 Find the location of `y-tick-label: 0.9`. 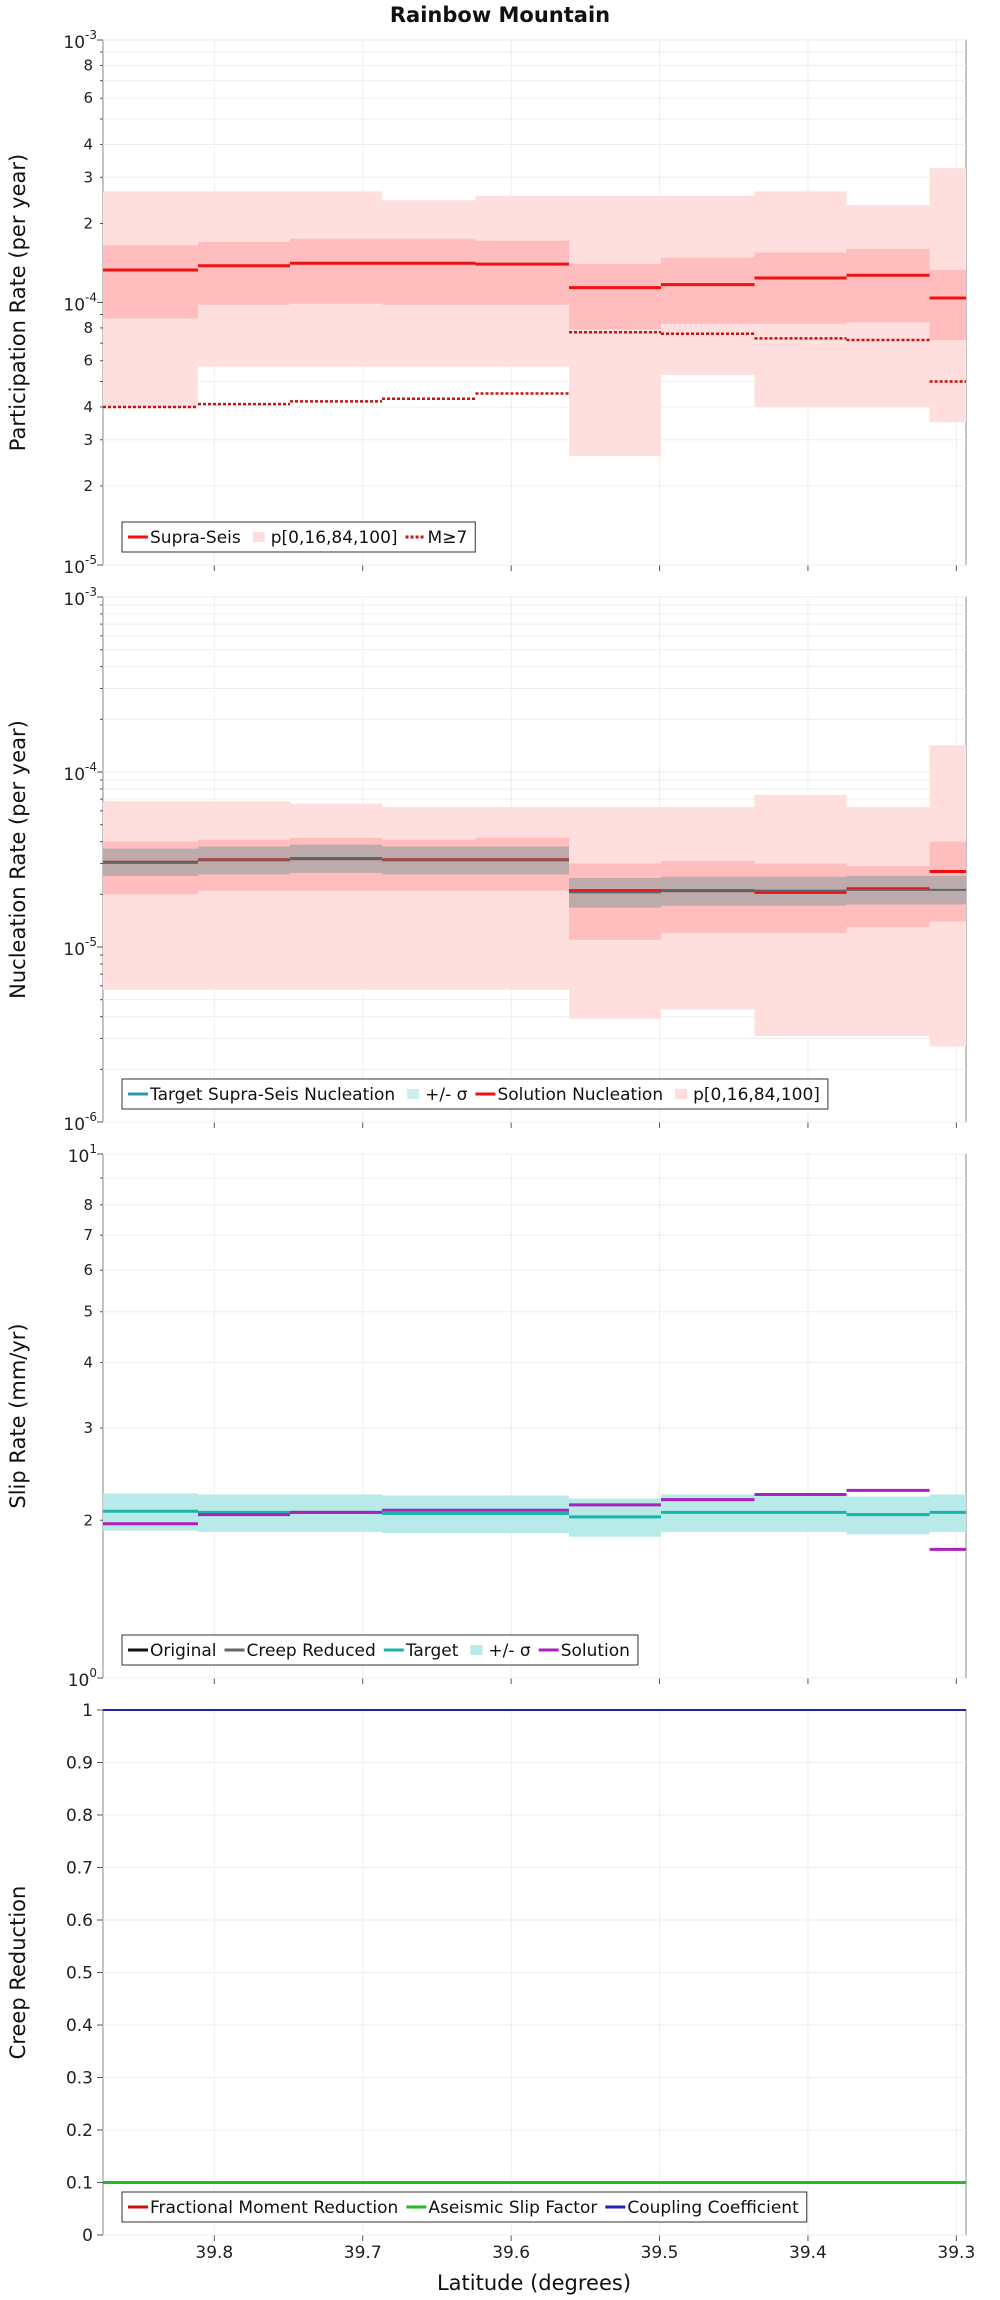

y-tick-label: 0.9 is located at coordinates (79, 1764).